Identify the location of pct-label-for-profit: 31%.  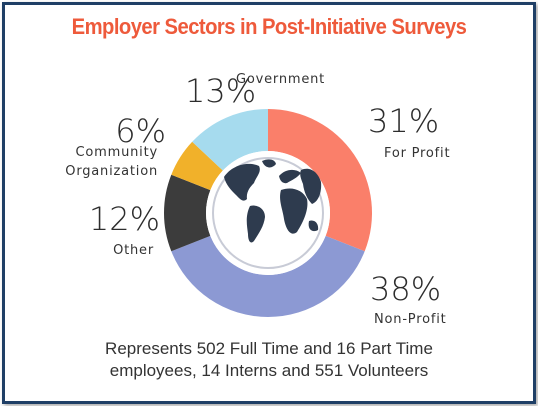
(403, 121).